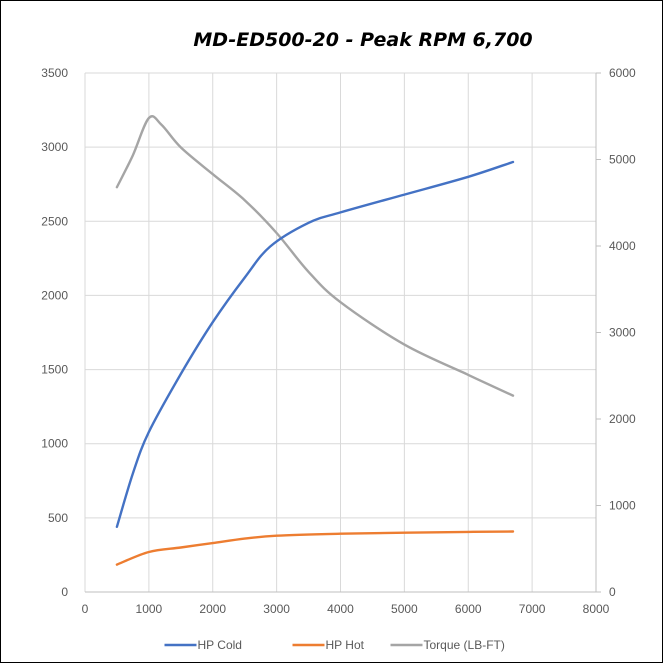 Image resolution: width=663 pixels, height=663 pixels. Describe the element at coordinates (345, 645) in the screenshot. I see `legend-label: HP Hot` at that location.